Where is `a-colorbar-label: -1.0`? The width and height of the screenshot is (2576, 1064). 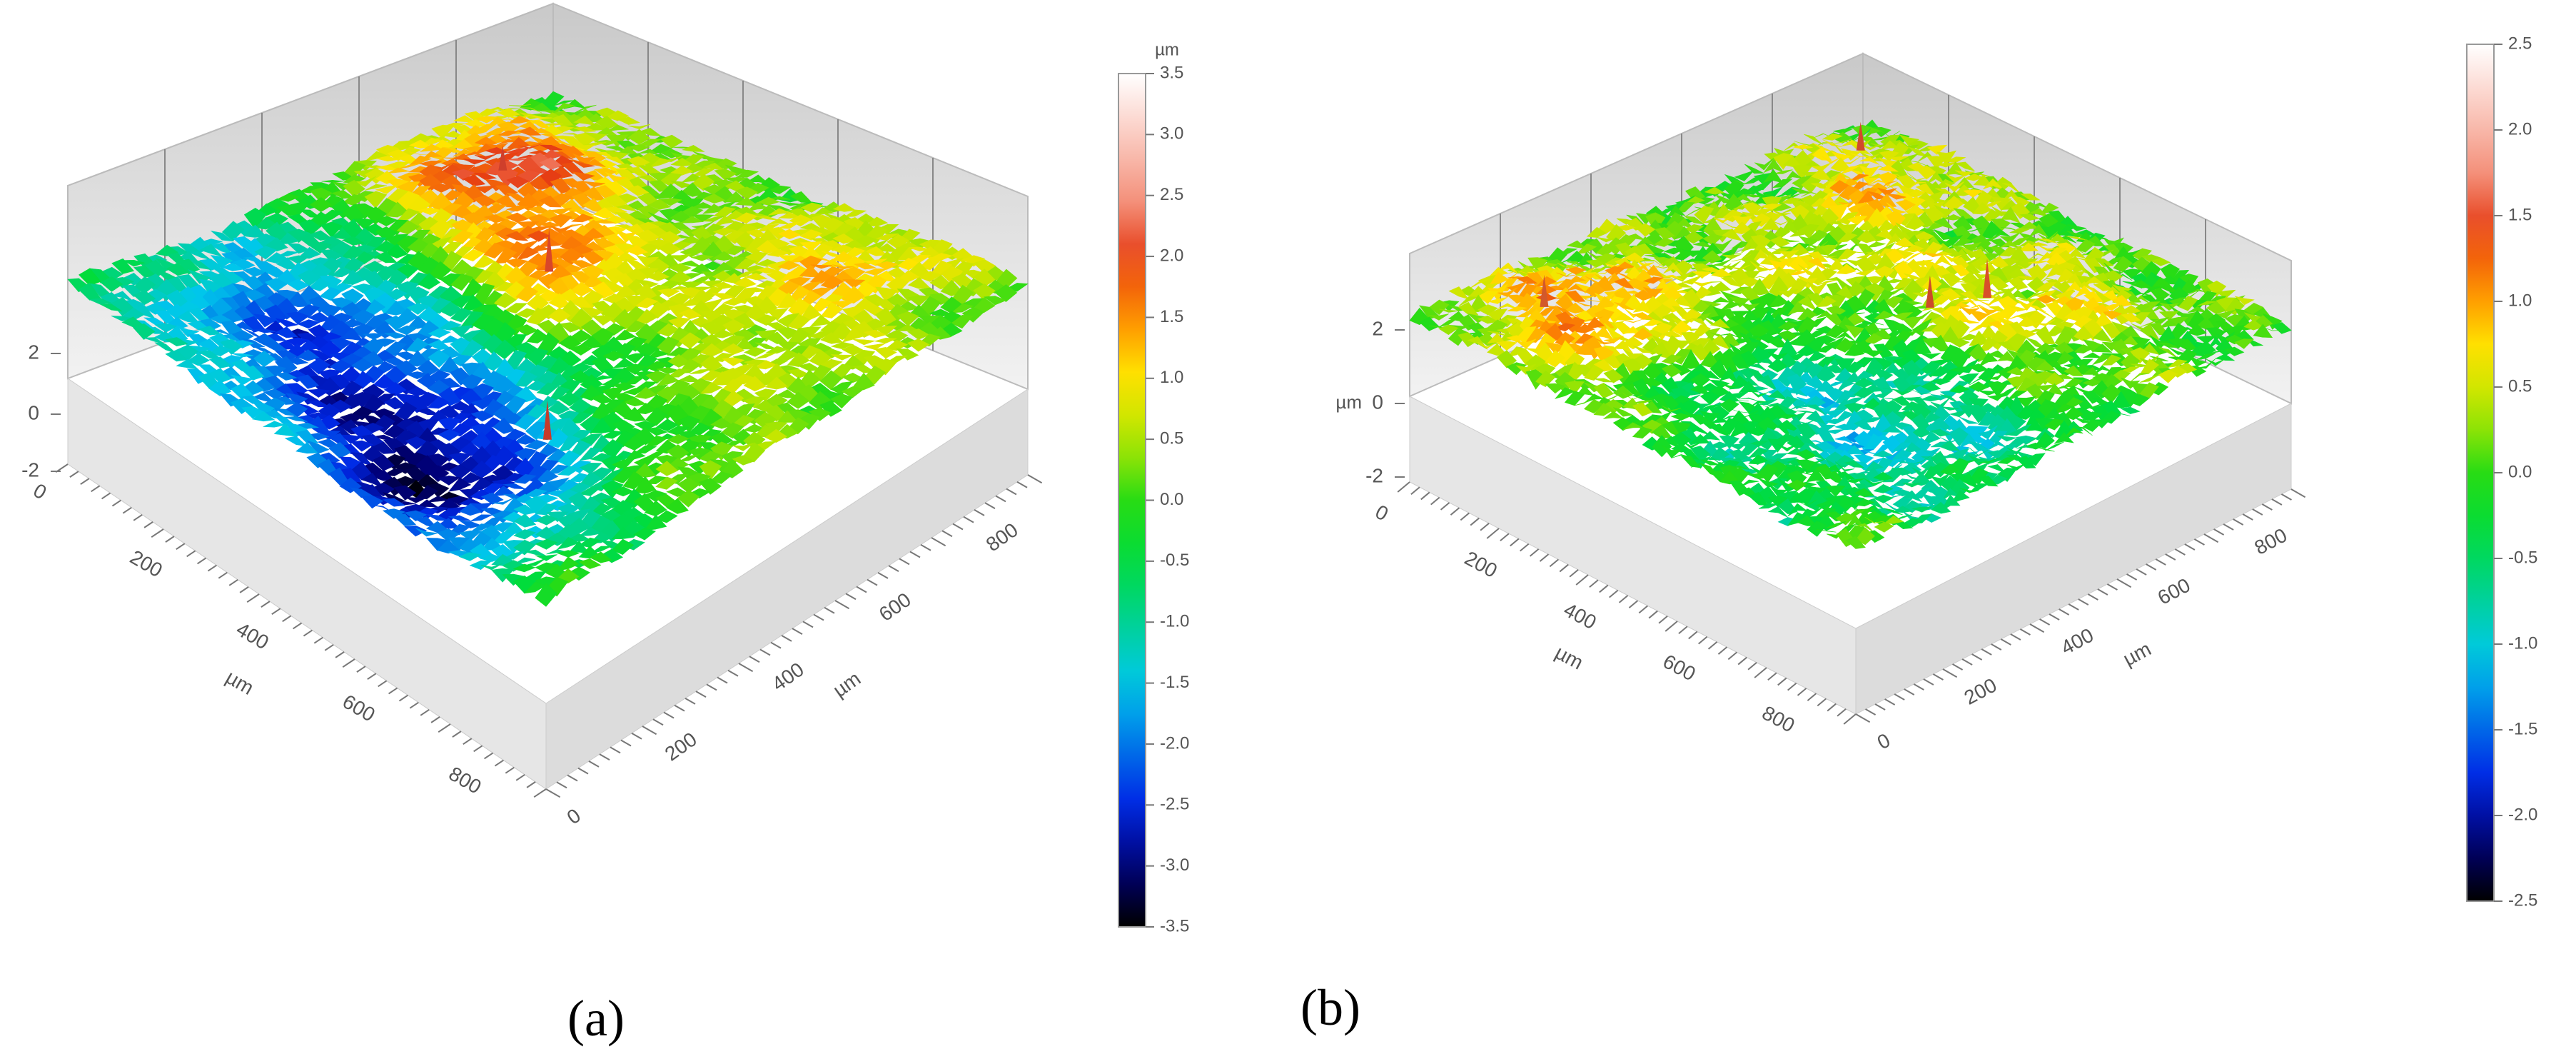 a-colorbar-label: -1.0 is located at coordinates (1174, 621).